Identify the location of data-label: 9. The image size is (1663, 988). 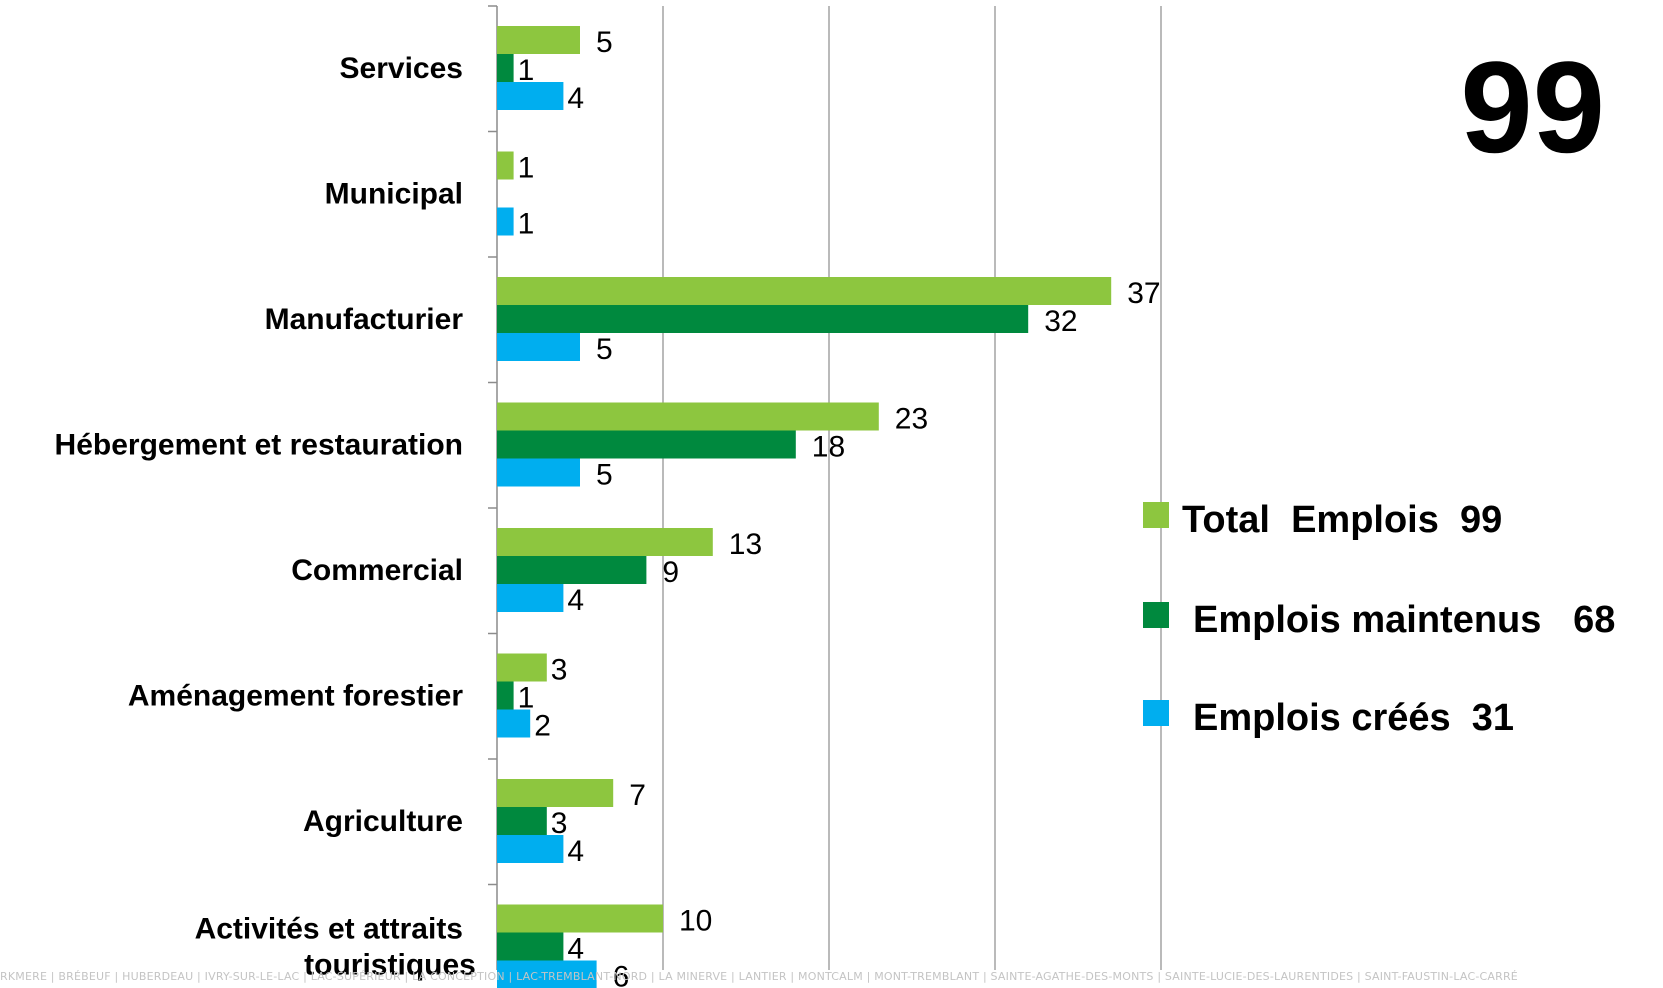
(670, 572).